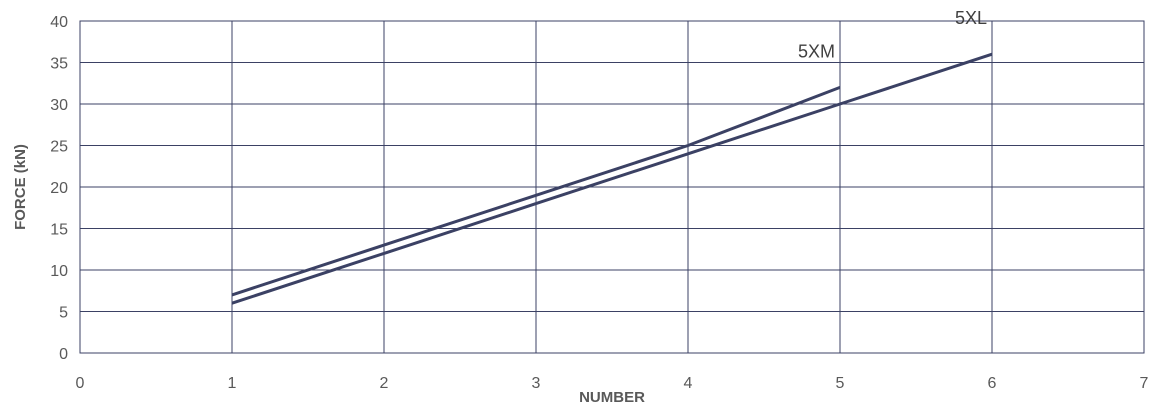  What do you see at coordinates (59, 230) in the screenshot?
I see `y-tick-label: 15` at bounding box center [59, 230].